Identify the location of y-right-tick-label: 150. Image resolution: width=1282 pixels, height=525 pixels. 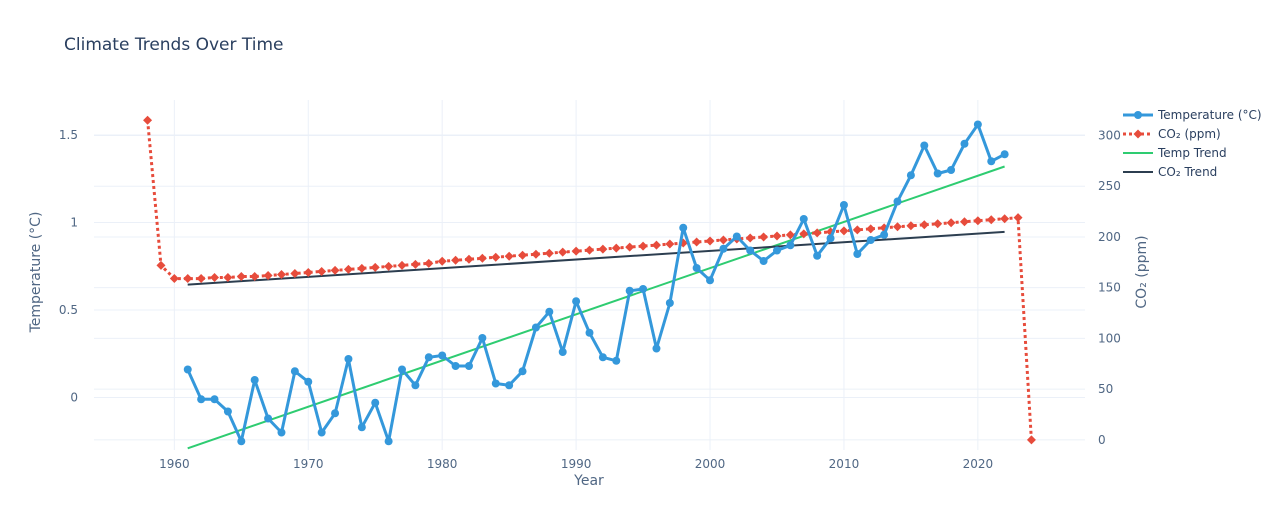
(1109, 288).